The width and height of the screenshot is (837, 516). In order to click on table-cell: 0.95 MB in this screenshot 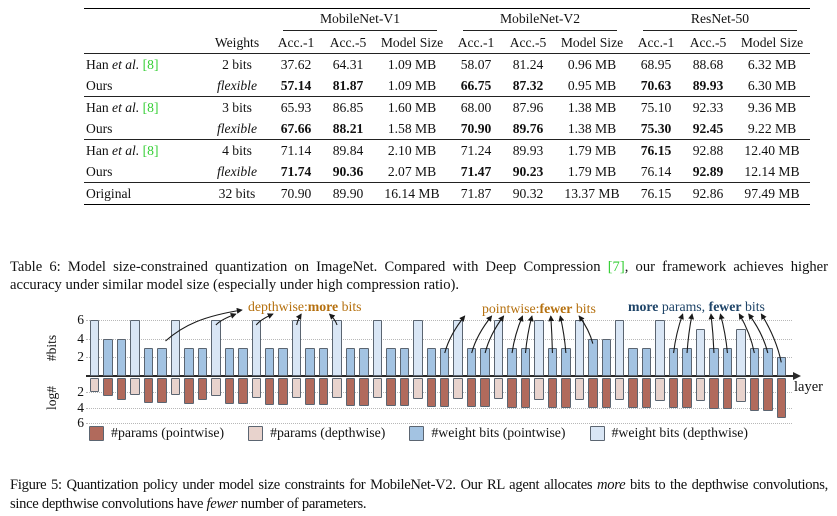, I will do `click(592, 86)`.